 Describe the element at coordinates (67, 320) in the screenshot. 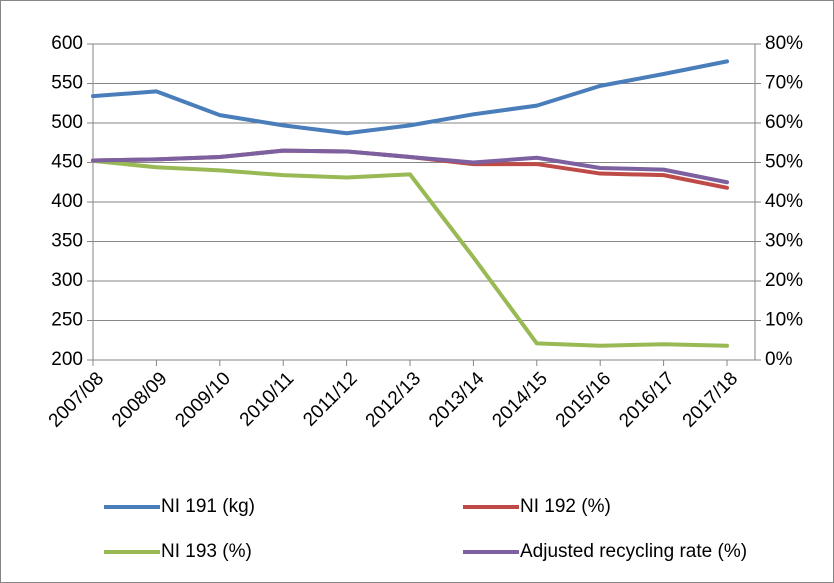

I see `y-tick-label: 250` at that location.